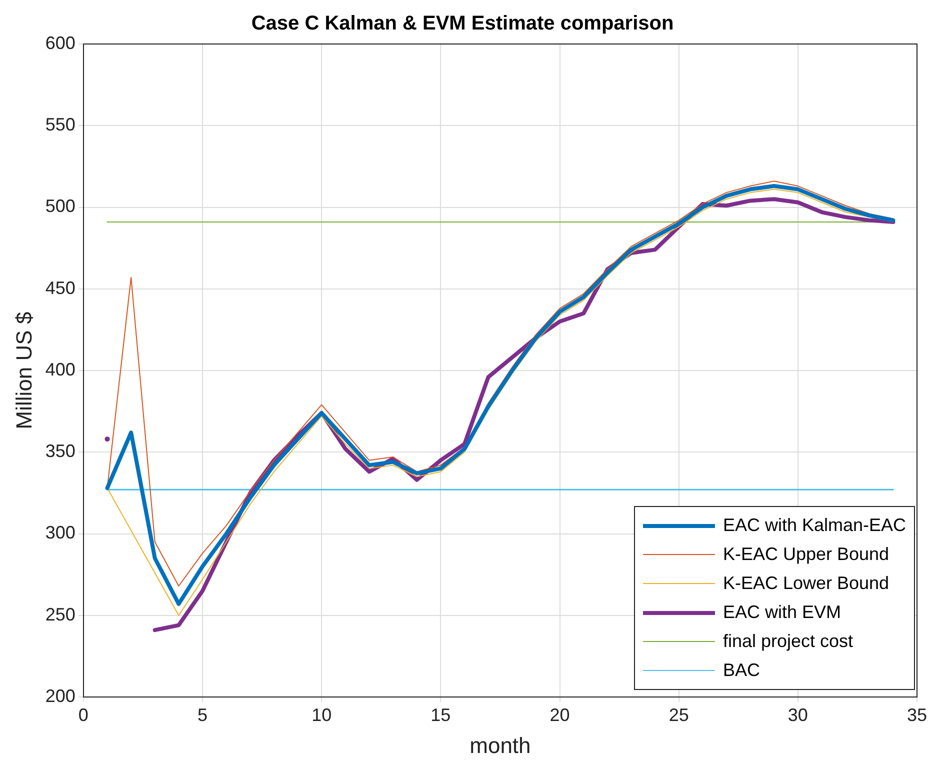 This screenshot has height=772, width=939. What do you see at coordinates (60, 614) in the screenshot?
I see `y-tick-label: 250` at bounding box center [60, 614].